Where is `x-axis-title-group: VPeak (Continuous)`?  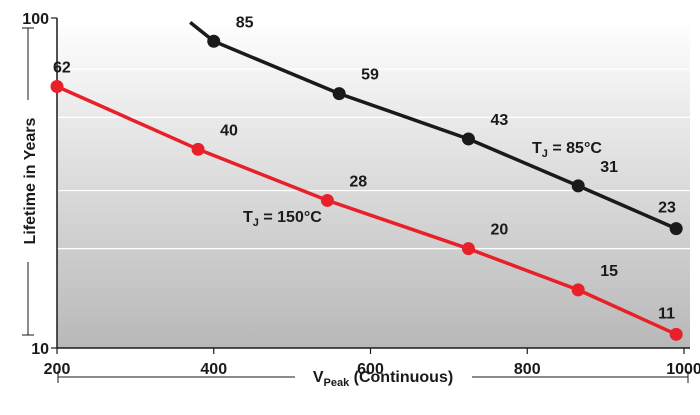
x-axis-title-group: VPeak (Continuous) is located at coordinates (373, 379).